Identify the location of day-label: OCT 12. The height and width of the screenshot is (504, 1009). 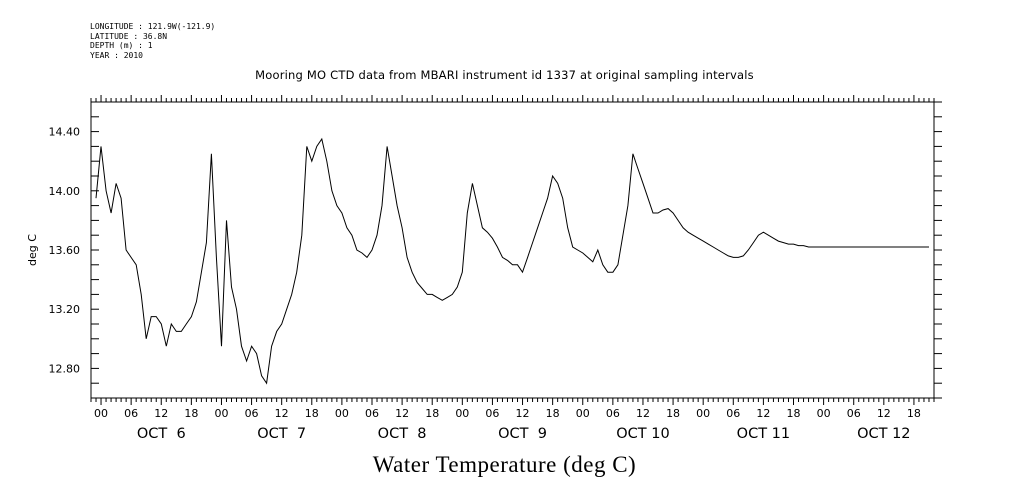
(883, 434).